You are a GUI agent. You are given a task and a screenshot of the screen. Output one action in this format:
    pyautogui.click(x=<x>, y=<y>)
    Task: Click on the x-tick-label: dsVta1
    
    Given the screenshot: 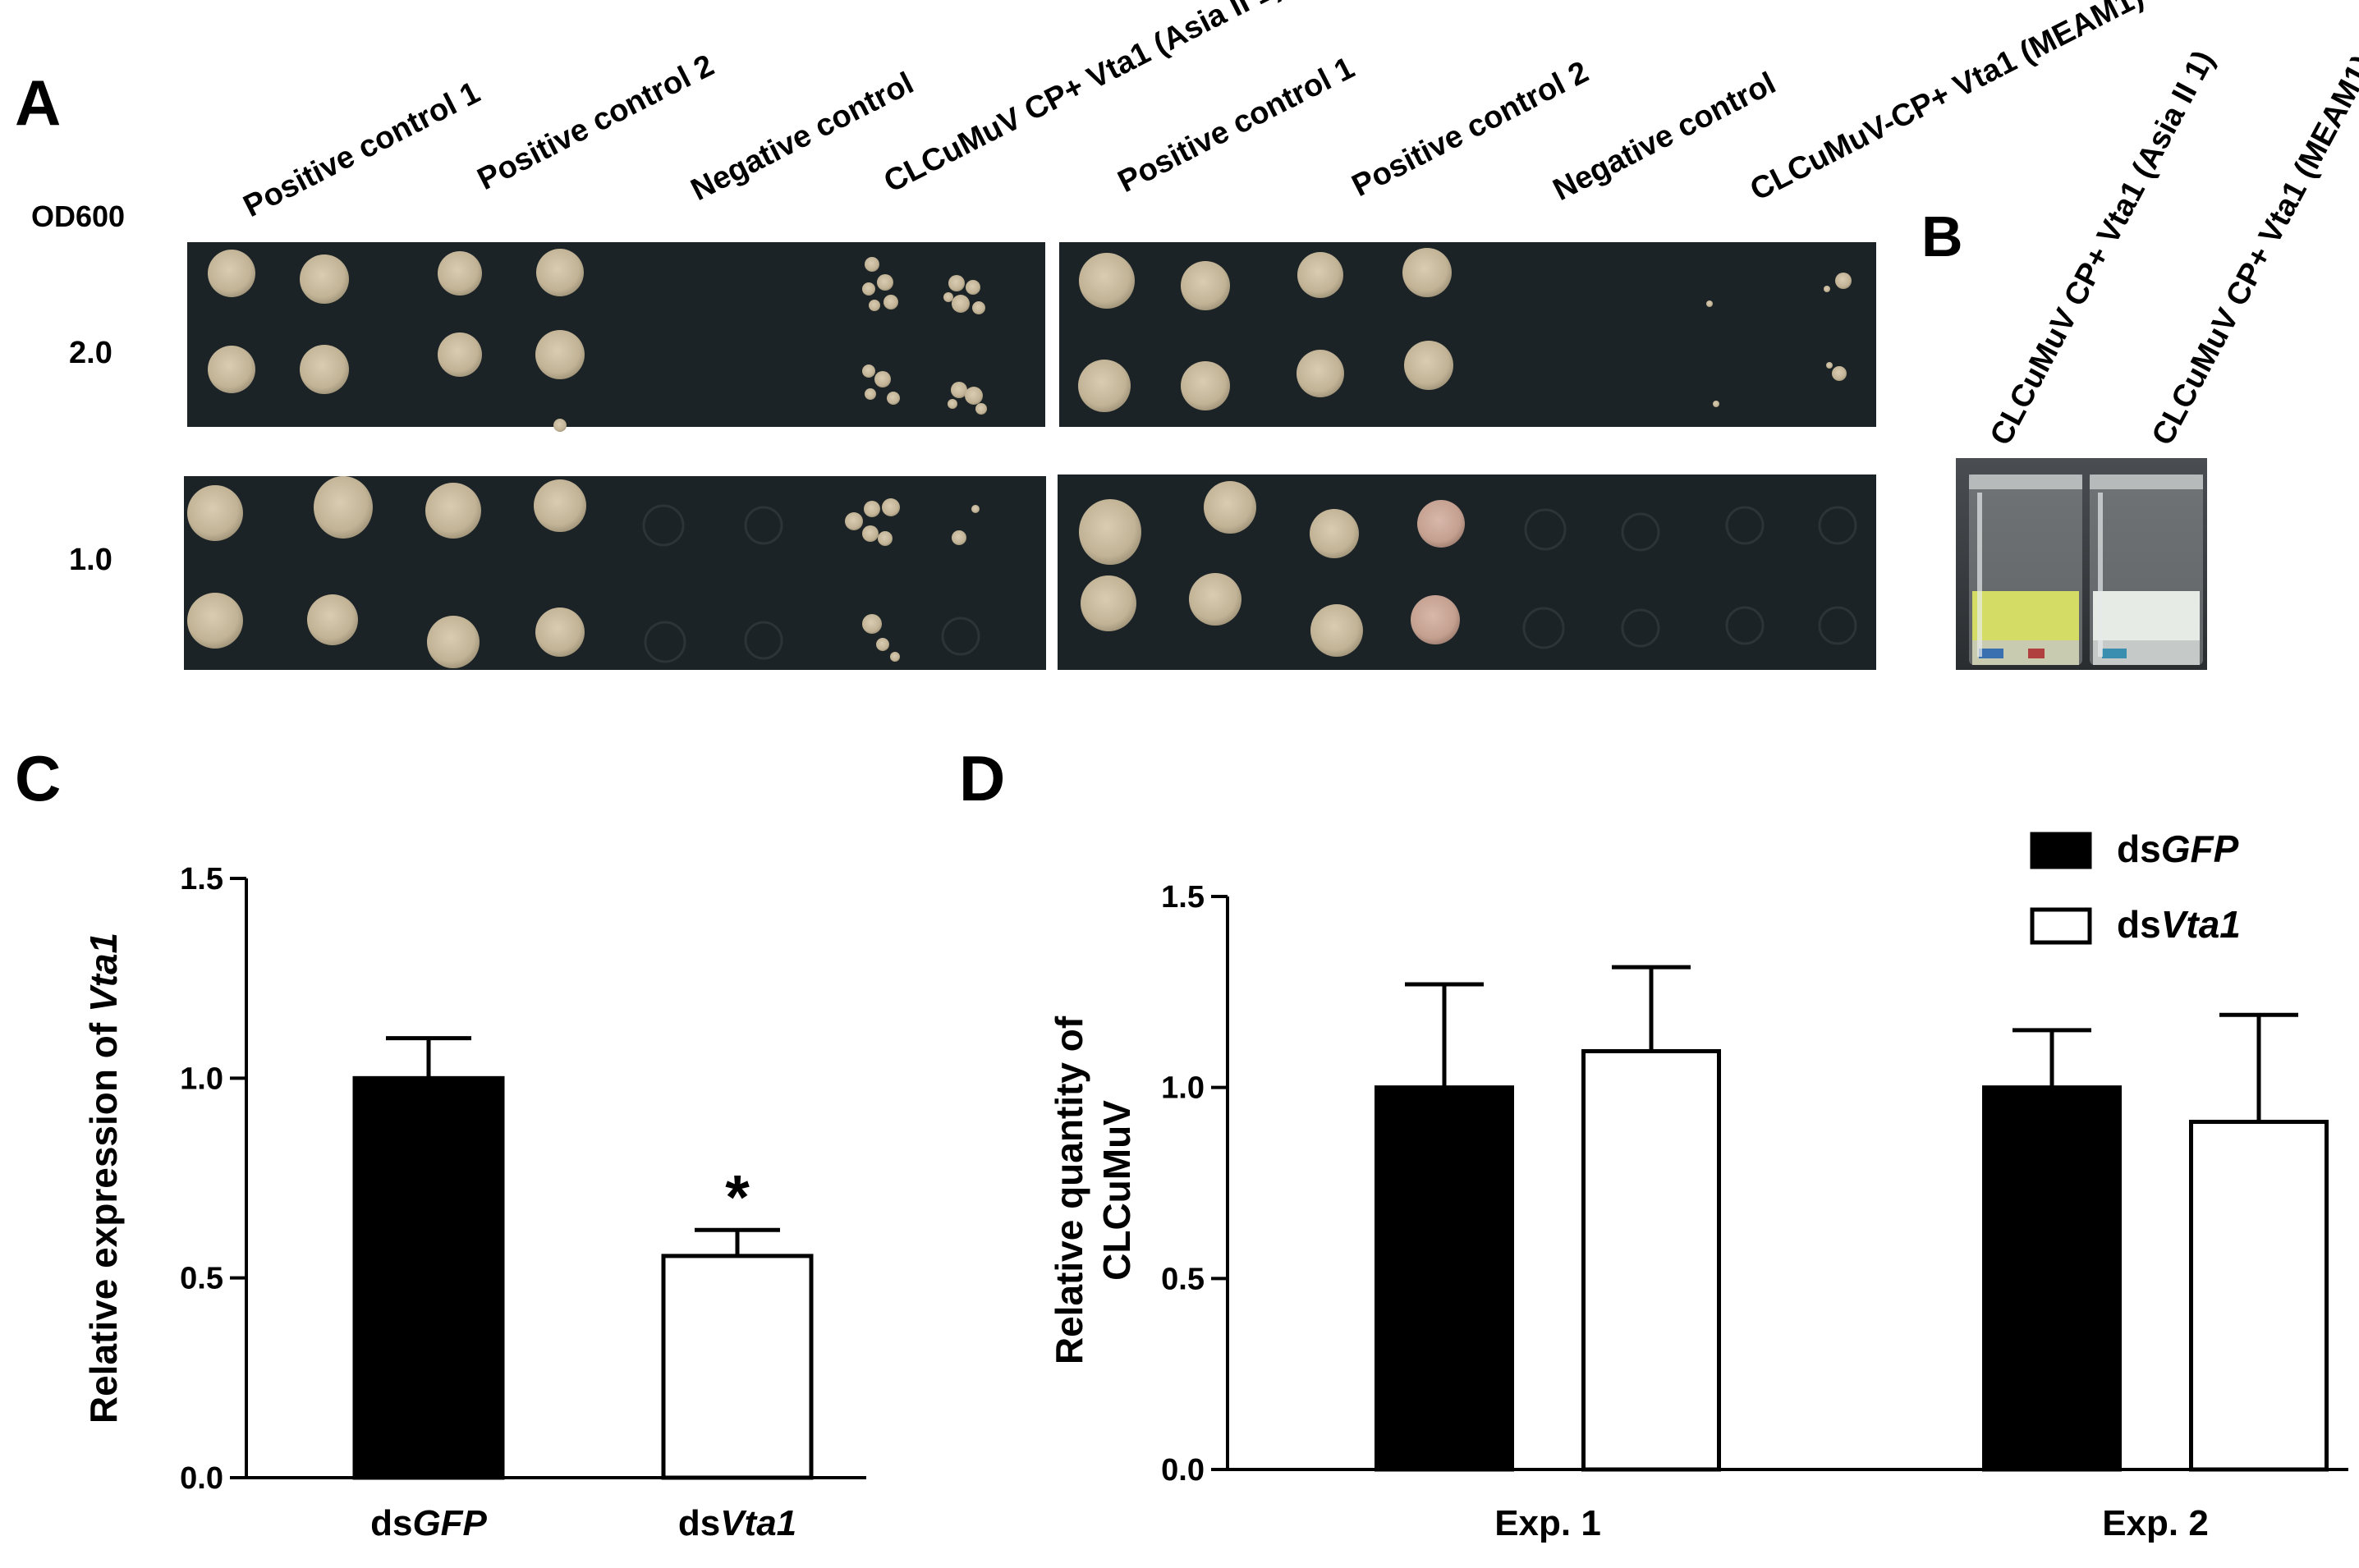 What is the action you would take?
    pyautogui.click(x=737, y=1523)
    